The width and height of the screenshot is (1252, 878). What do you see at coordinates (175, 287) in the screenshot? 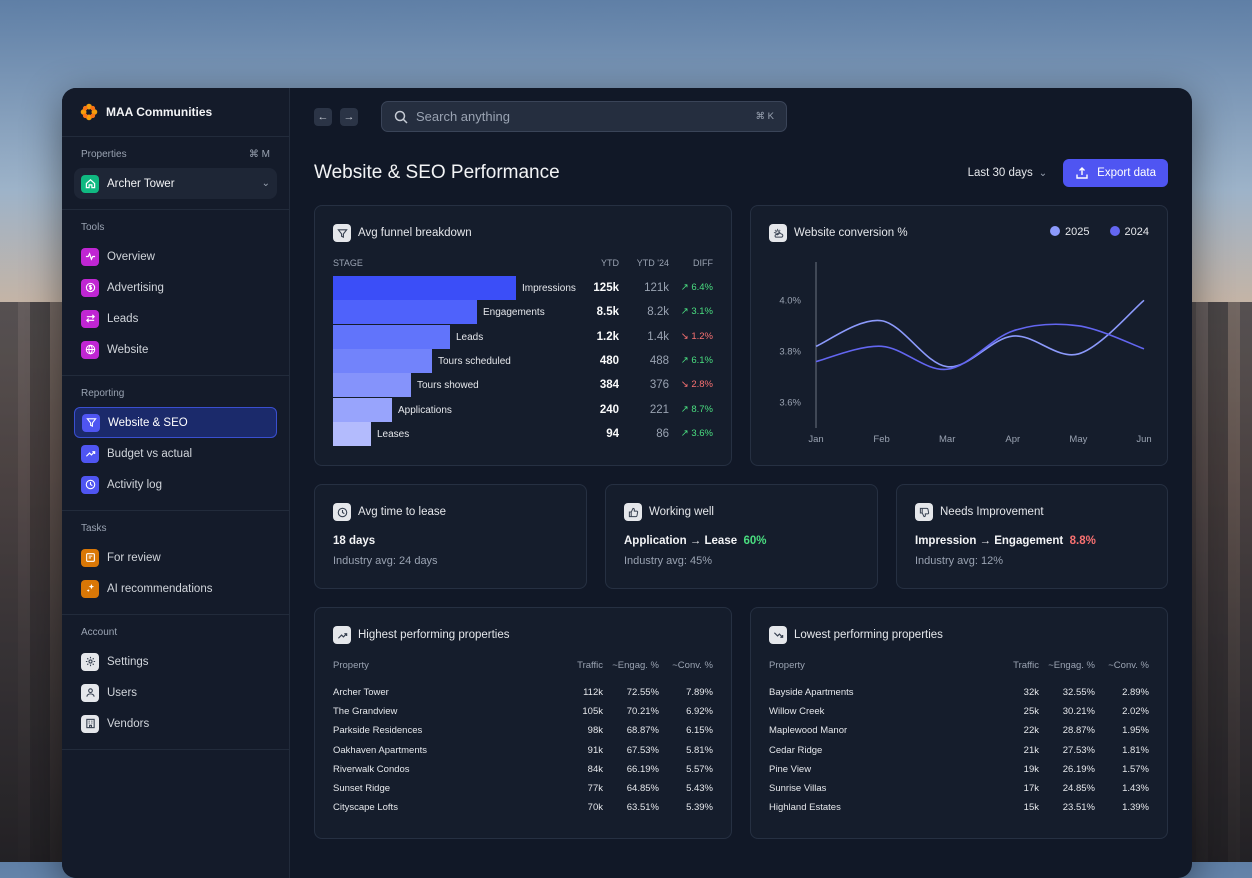
I see `nav-item-advertising: Advertising` at bounding box center [175, 287].